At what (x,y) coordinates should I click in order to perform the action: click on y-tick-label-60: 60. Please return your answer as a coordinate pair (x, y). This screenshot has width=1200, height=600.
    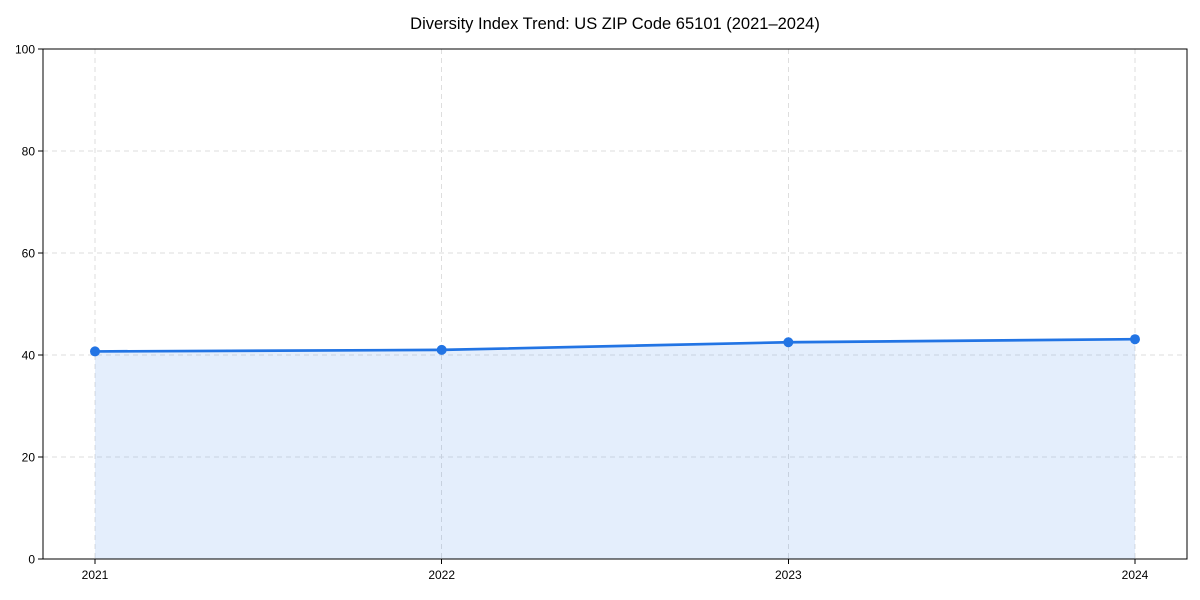
    Looking at the image, I should click on (29, 254).